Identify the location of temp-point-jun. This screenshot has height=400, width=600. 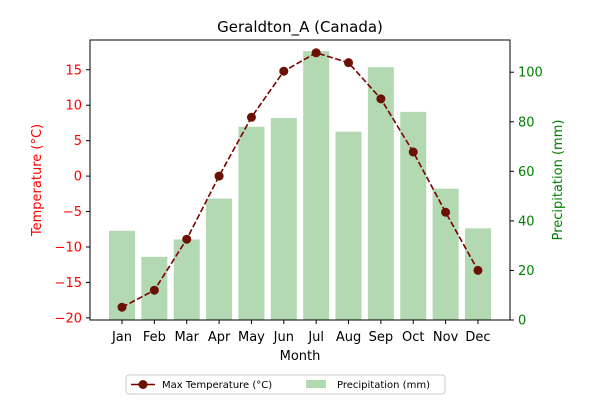
(284, 71).